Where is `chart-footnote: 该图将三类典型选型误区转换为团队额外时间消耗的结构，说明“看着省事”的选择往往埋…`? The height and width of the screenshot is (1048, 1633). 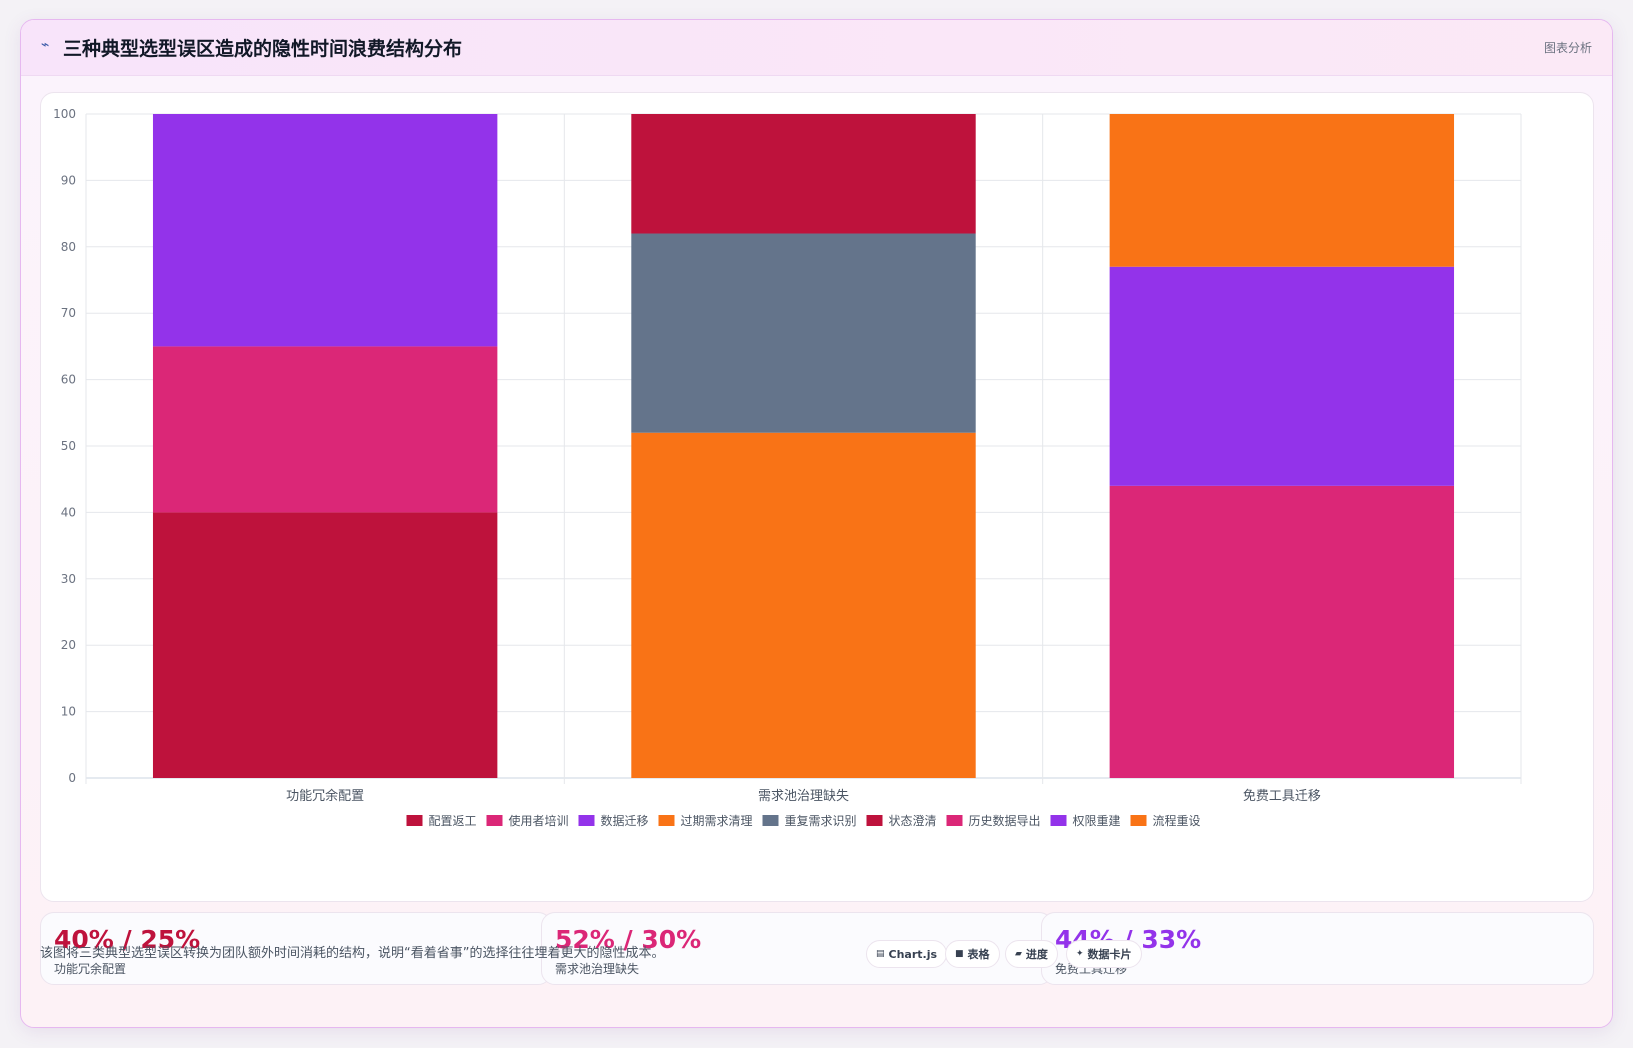
chart-footnote: 该图将三类典型选型误区转换为团队额外时间消耗的结构，说明“看着省事”的选择往往埋… is located at coordinates (352, 953).